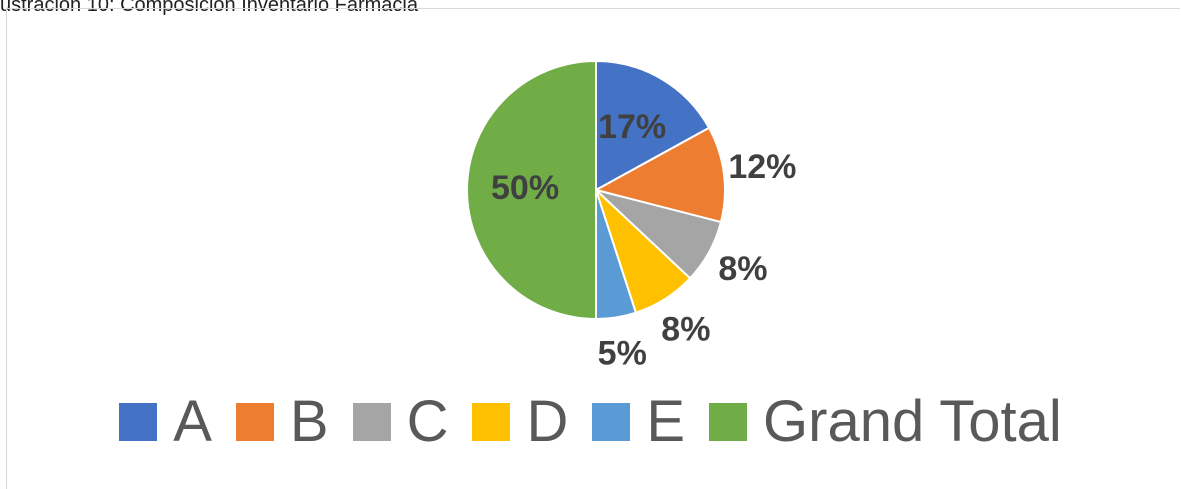  I want to click on legend-item: Grand Total, so click(885, 421).